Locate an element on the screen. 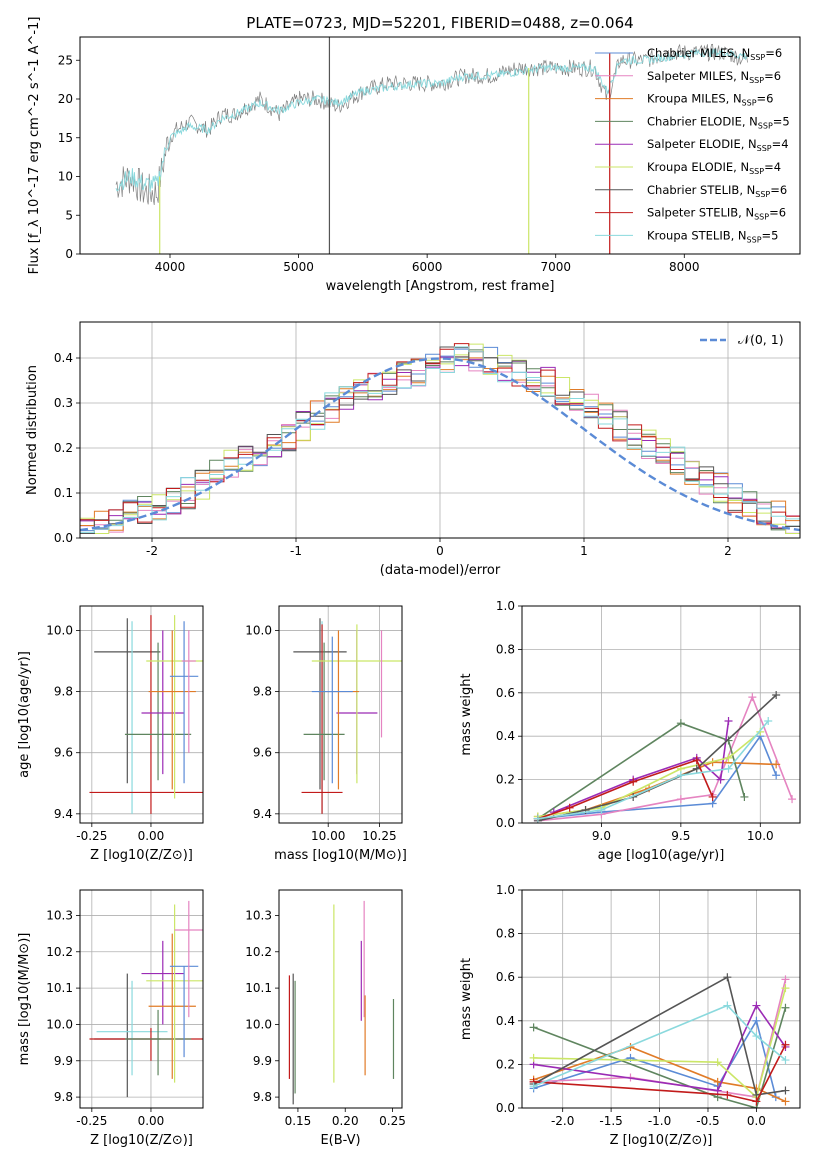 Image resolution: width=819 pixels, height=1170 pixels. legend-entry-tail: =4 is located at coordinates (780, 144).